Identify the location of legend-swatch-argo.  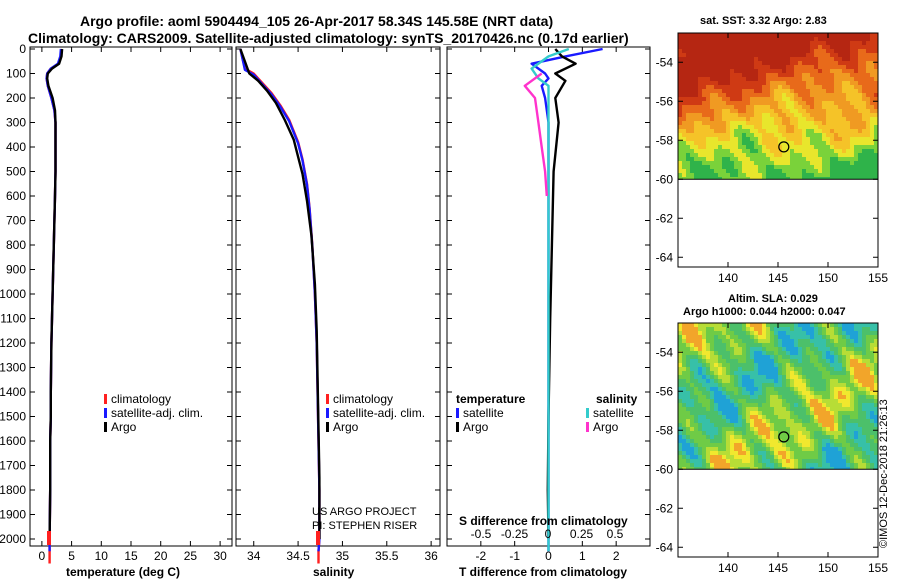
(457, 427).